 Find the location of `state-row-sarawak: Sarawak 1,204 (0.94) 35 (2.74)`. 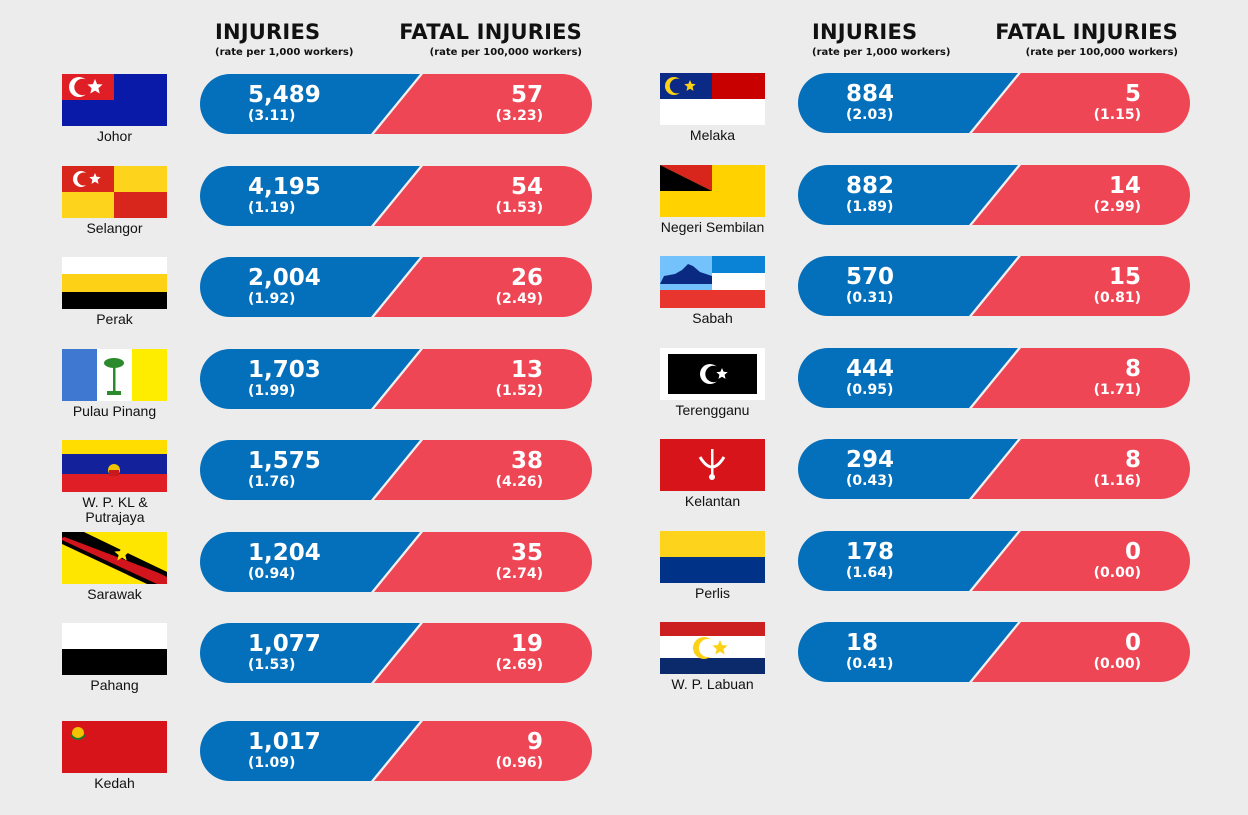

state-row-sarawak: Sarawak 1,204 (0.94) 35 (2.74) is located at coordinates (342, 567).